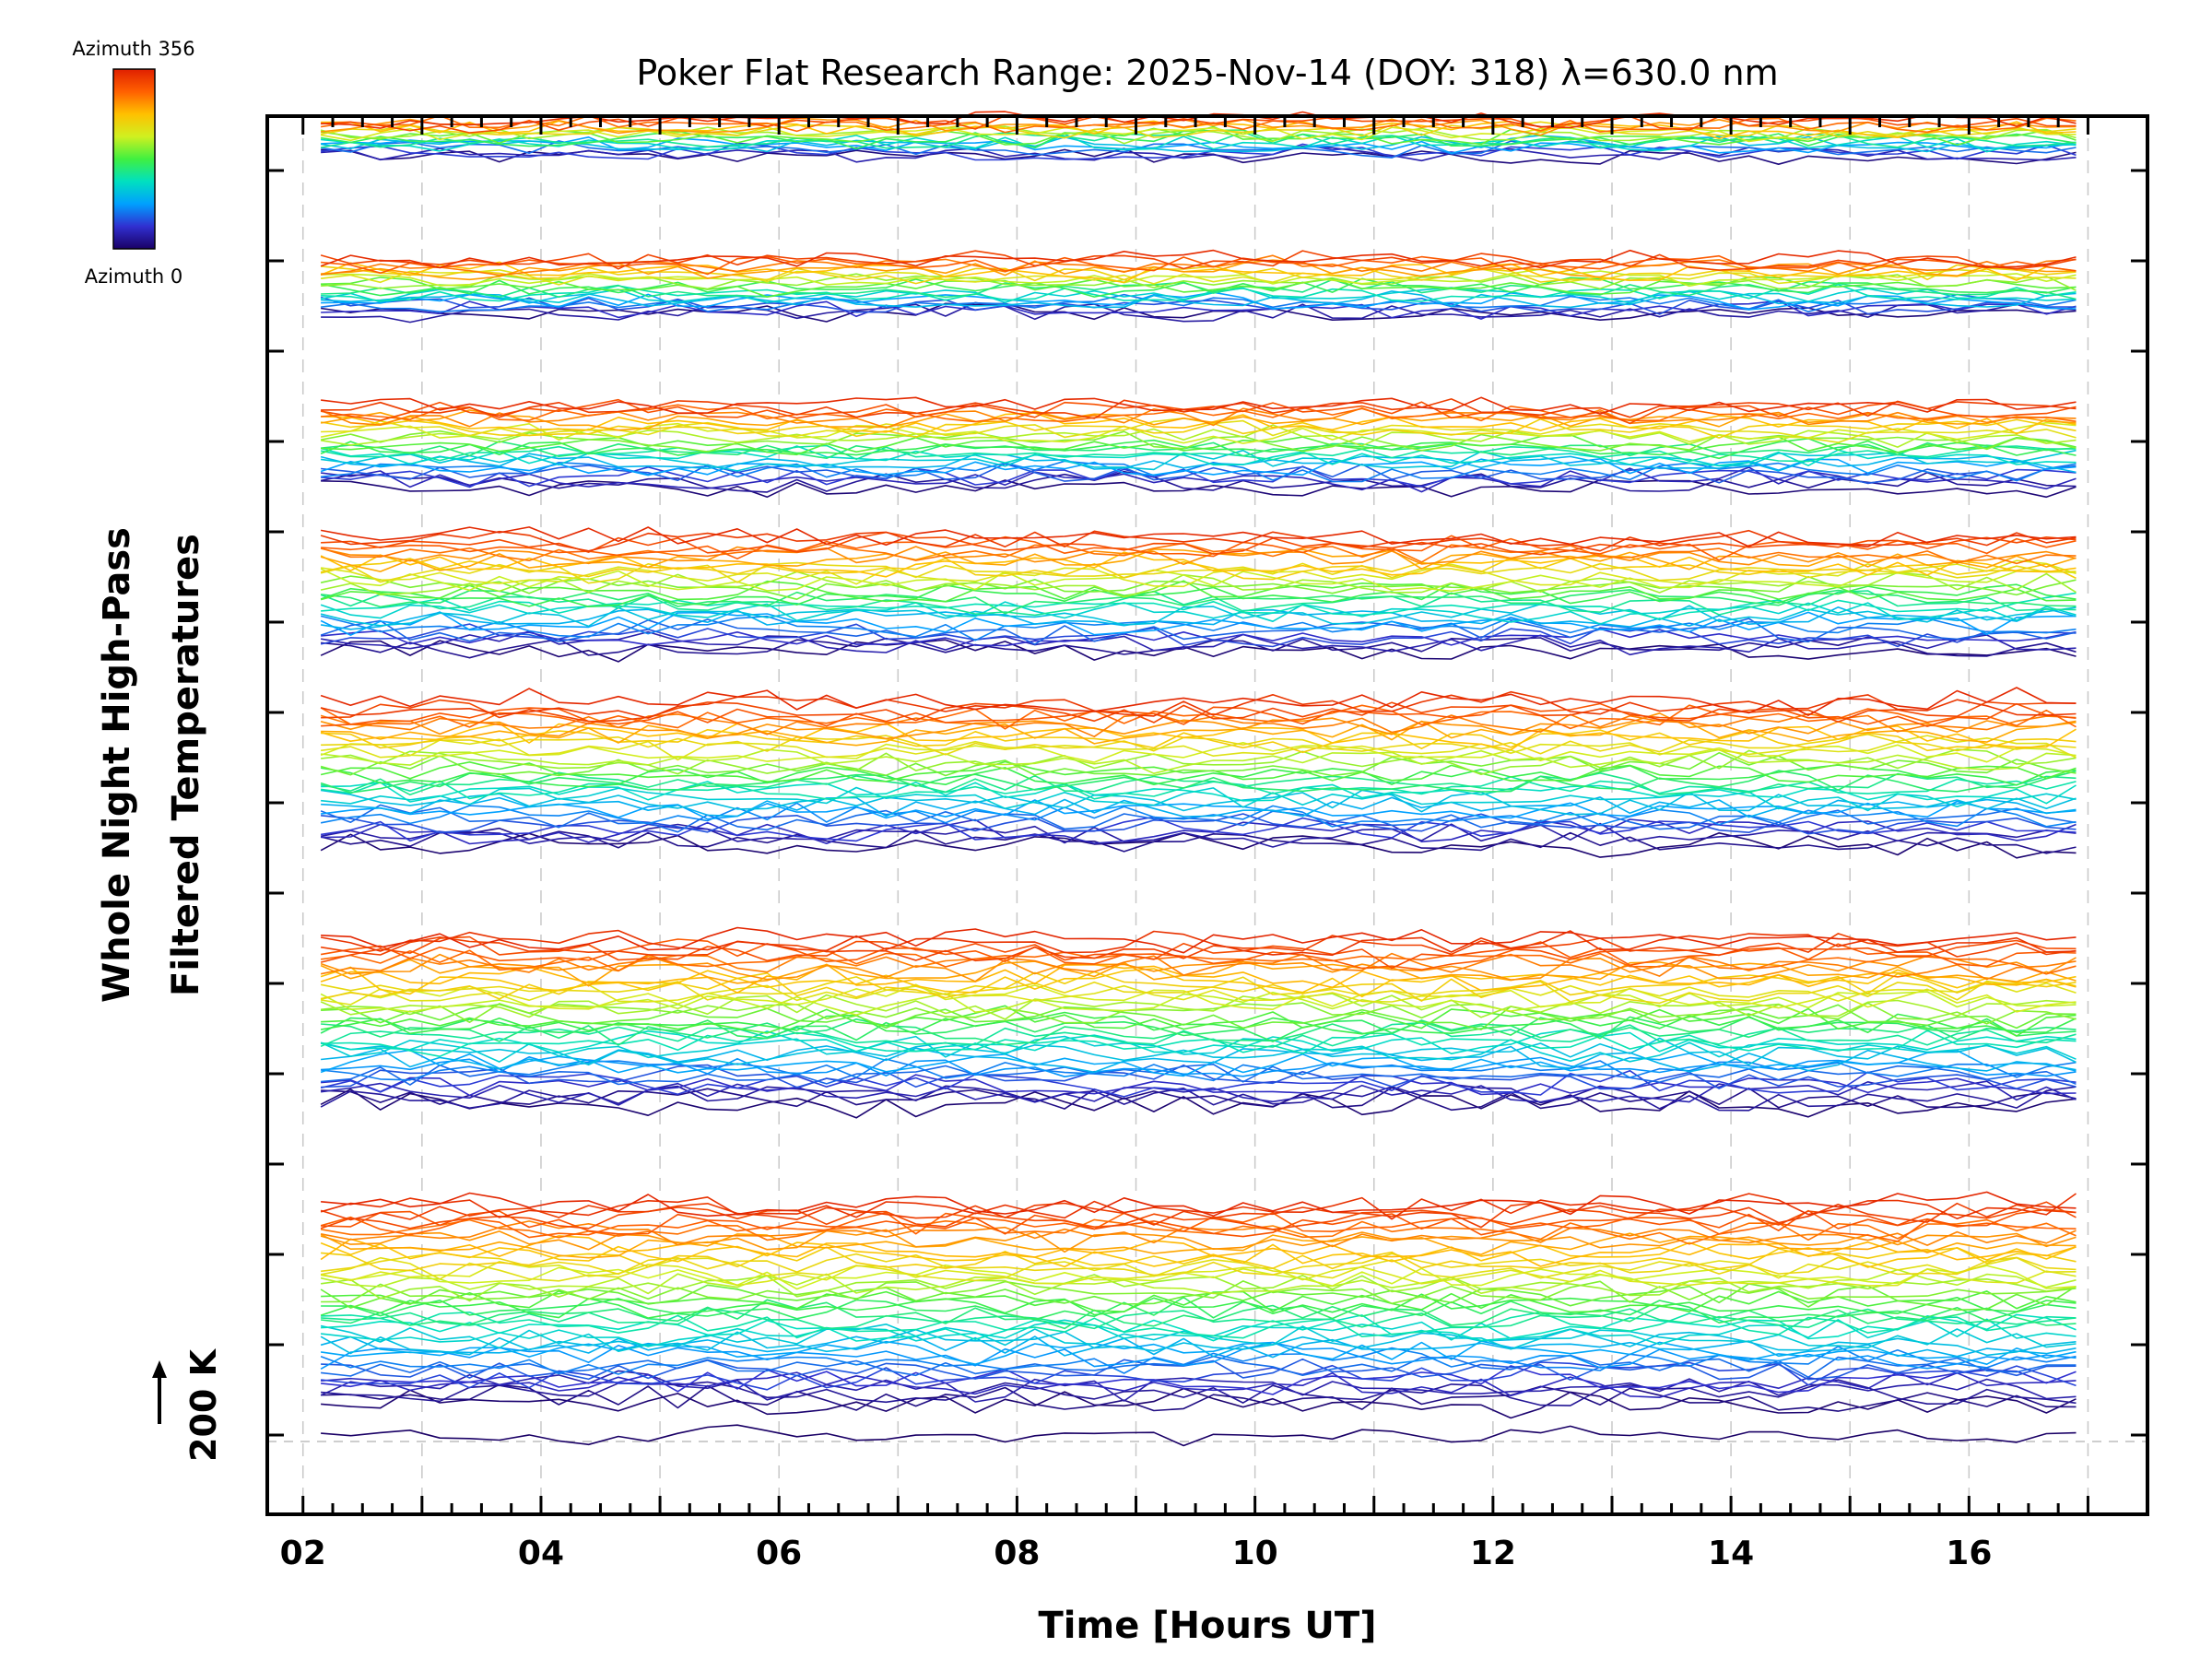 The width and height of the screenshot is (2212, 1659). What do you see at coordinates (133, 49) in the screenshot?
I see `colorbar-top-label: Azimuth 356` at bounding box center [133, 49].